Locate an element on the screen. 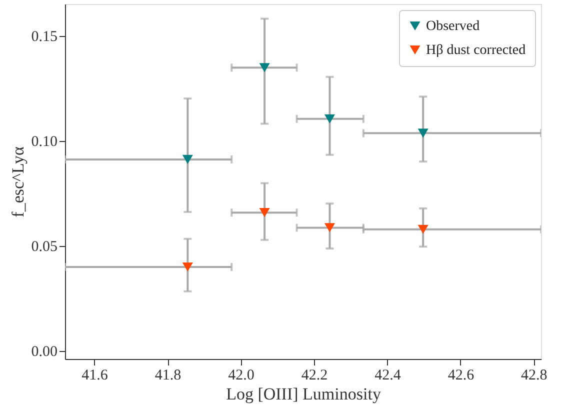 The image size is (571, 415). x-tick-label: 41.8 is located at coordinates (168, 376).